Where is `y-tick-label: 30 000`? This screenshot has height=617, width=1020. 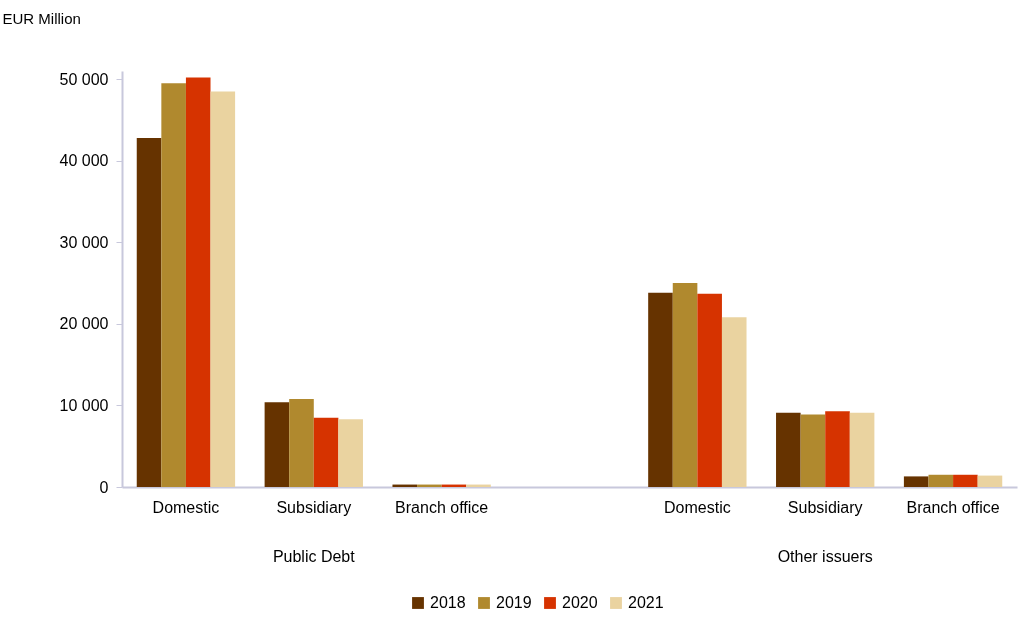 y-tick-label: 30 000 is located at coordinates (84, 242).